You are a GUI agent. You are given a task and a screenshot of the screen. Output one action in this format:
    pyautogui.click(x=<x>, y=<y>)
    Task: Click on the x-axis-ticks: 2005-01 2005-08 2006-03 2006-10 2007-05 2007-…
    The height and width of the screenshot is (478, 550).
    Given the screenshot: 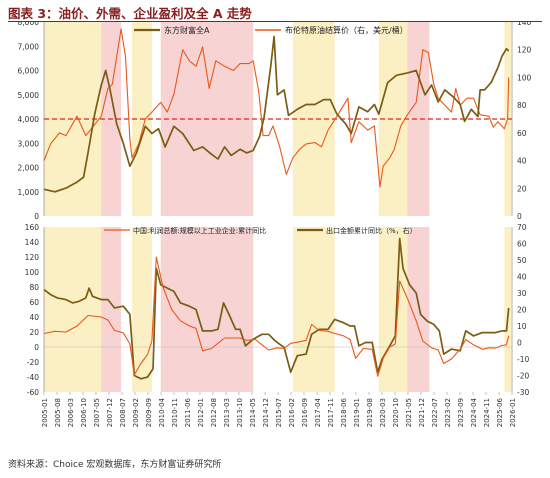 What is the action you would take?
    pyautogui.click(x=279, y=409)
    